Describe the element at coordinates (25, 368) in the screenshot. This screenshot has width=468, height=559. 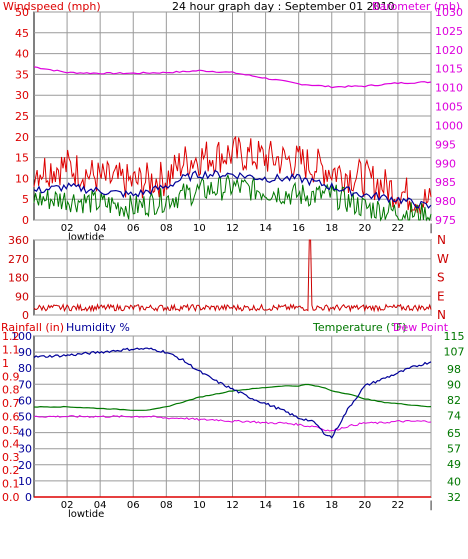
I see `humidity-y-tick-label: 80` at that location.